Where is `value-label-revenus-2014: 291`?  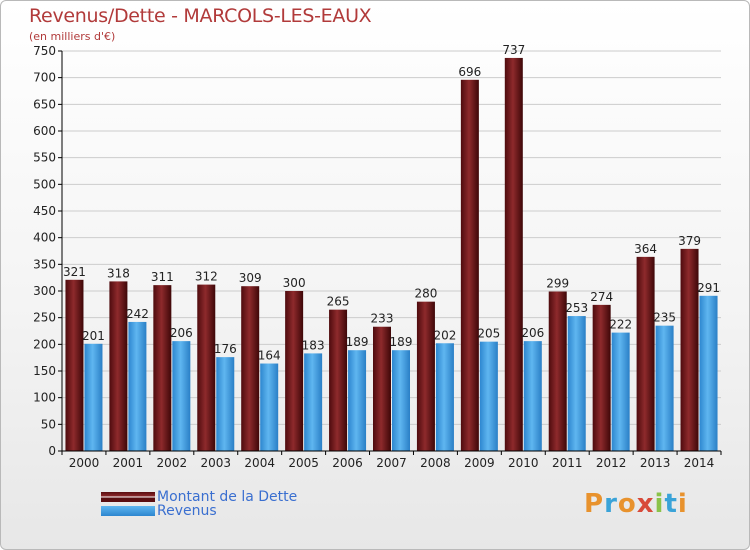
value-label-revenus-2014: 291 is located at coordinates (708, 288).